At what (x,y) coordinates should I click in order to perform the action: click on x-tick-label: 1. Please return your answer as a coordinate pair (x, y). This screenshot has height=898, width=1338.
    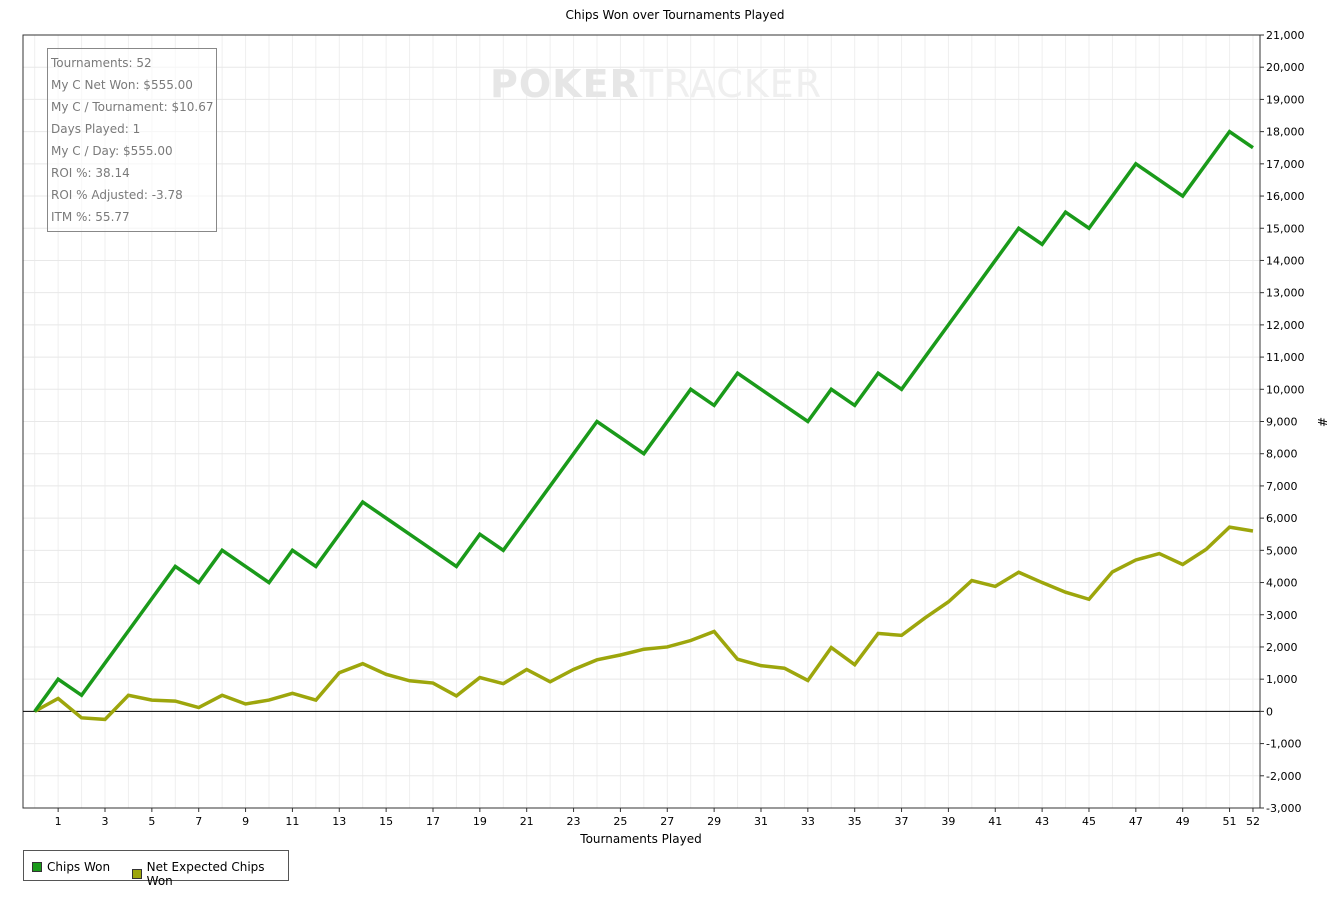
    Looking at the image, I should click on (58, 821).